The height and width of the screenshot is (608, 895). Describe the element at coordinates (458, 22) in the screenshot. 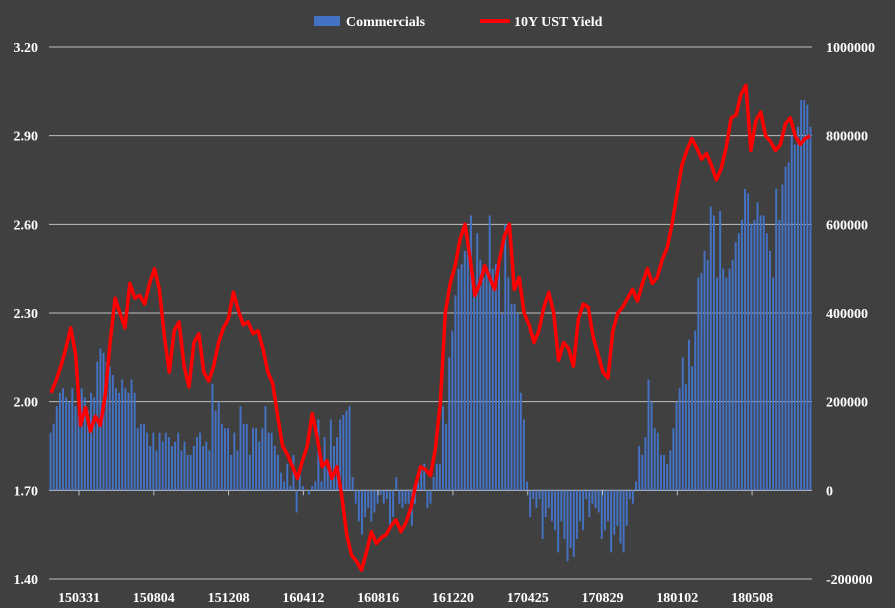

I see `legend: Commercials 10Y UST Yield` at that location.